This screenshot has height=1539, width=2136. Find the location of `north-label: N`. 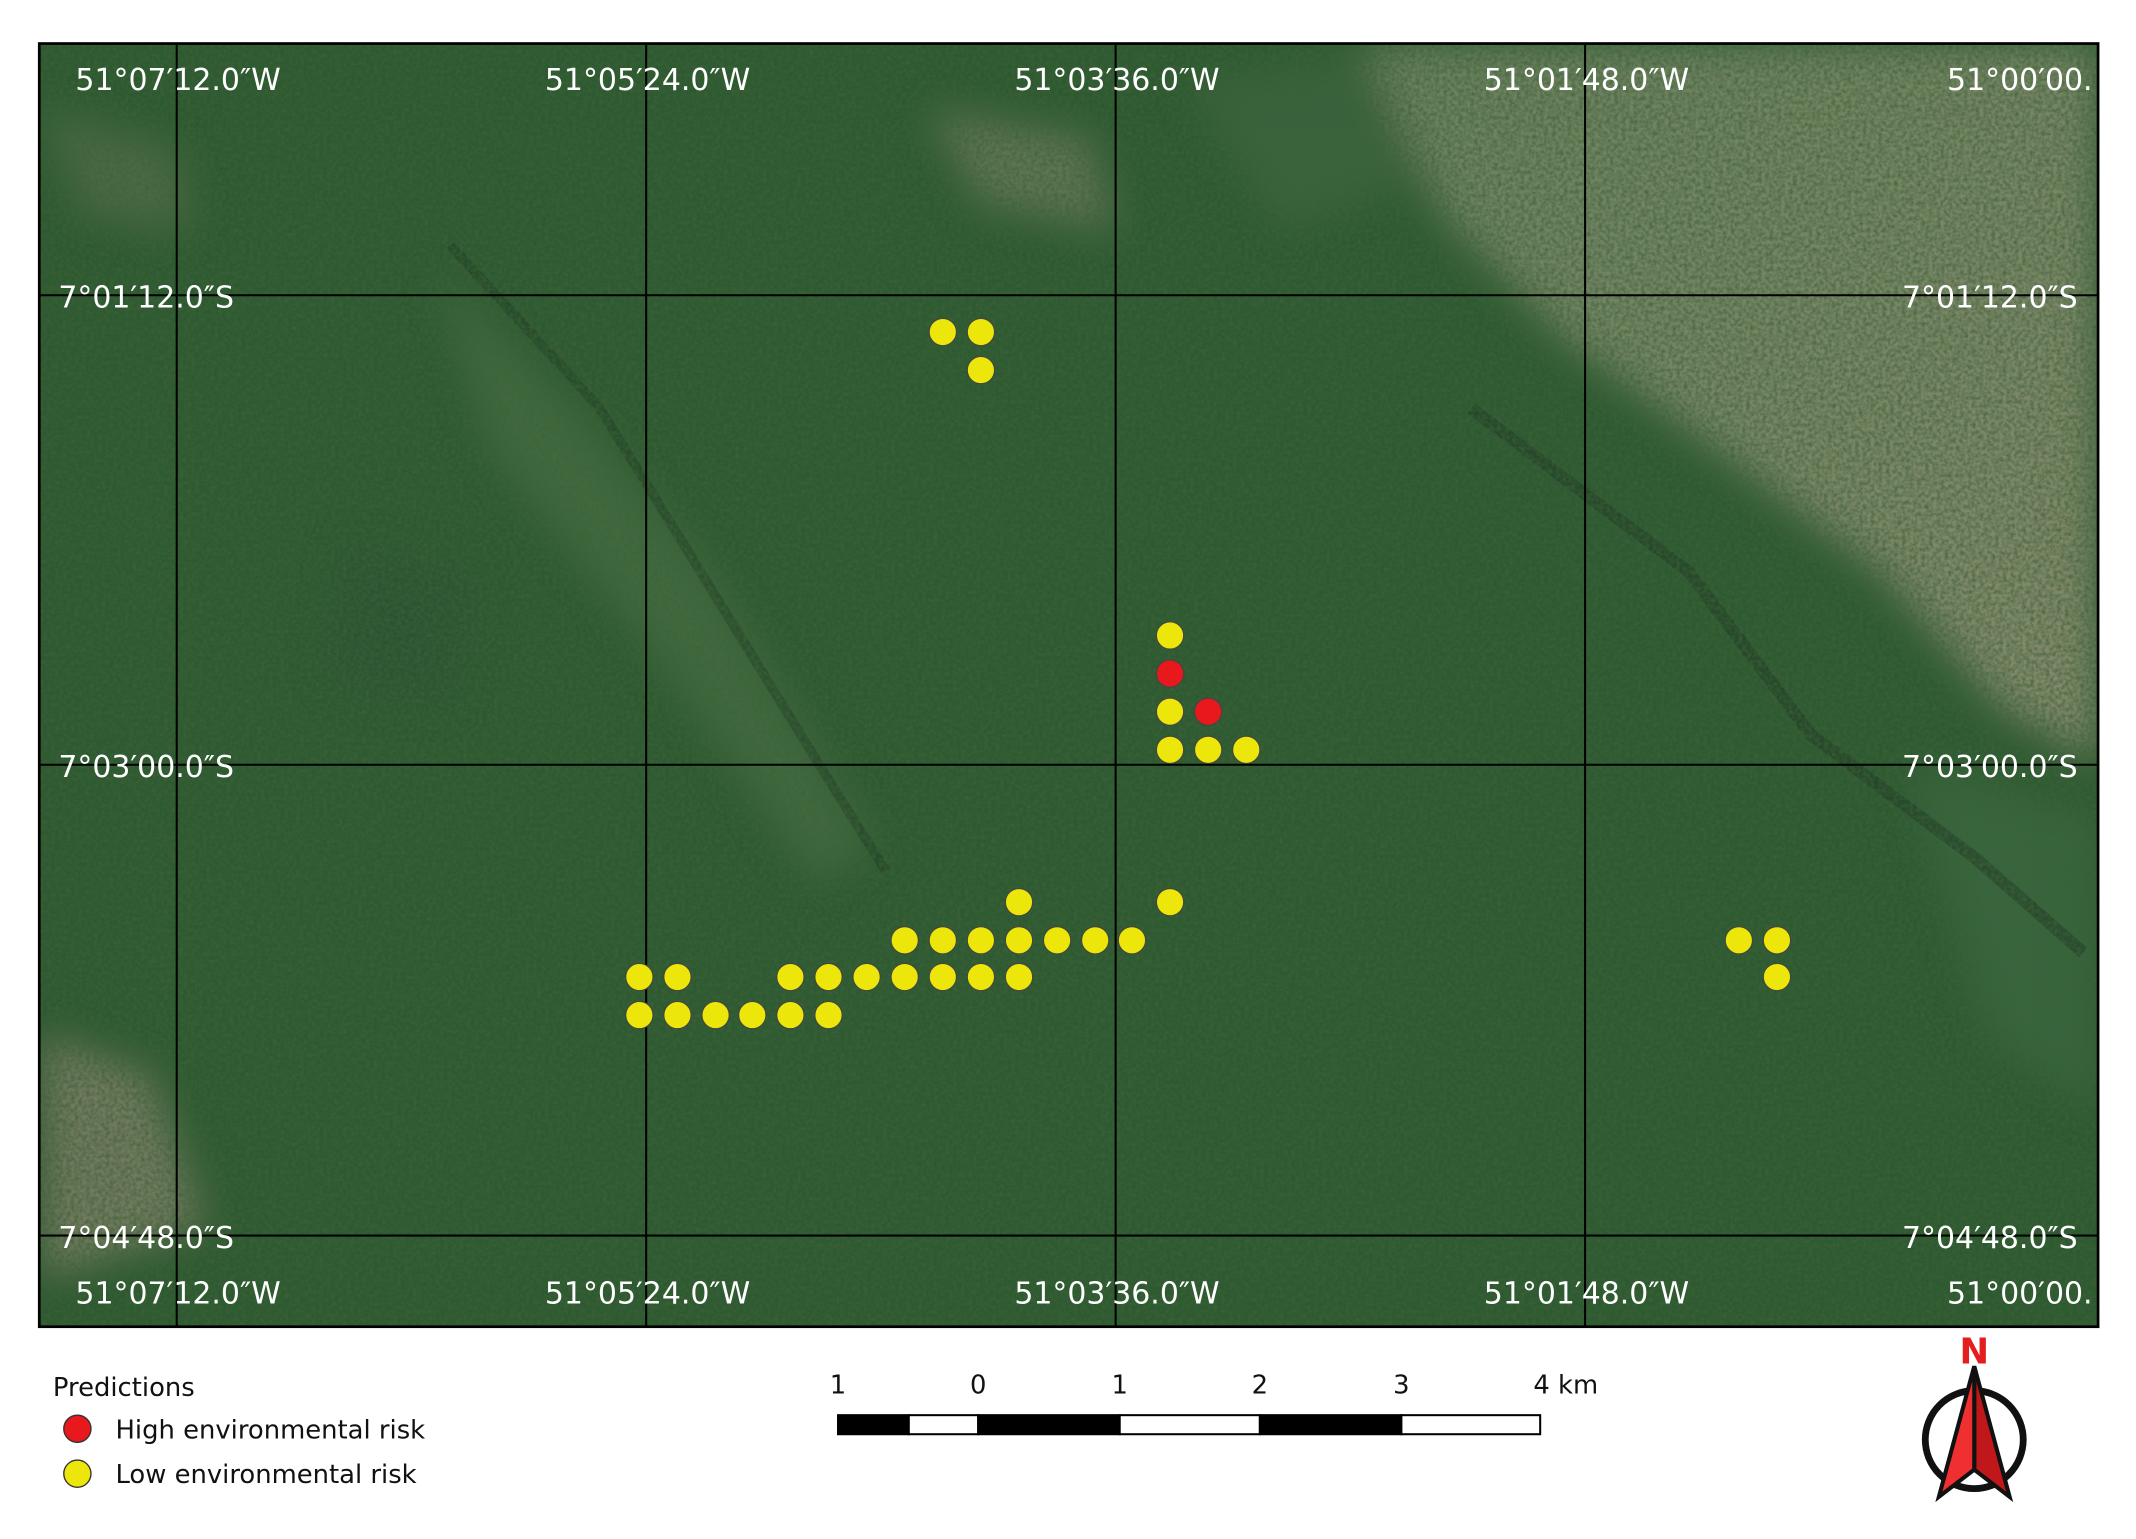

north-label: N is located at coordinates (1974, 1351).